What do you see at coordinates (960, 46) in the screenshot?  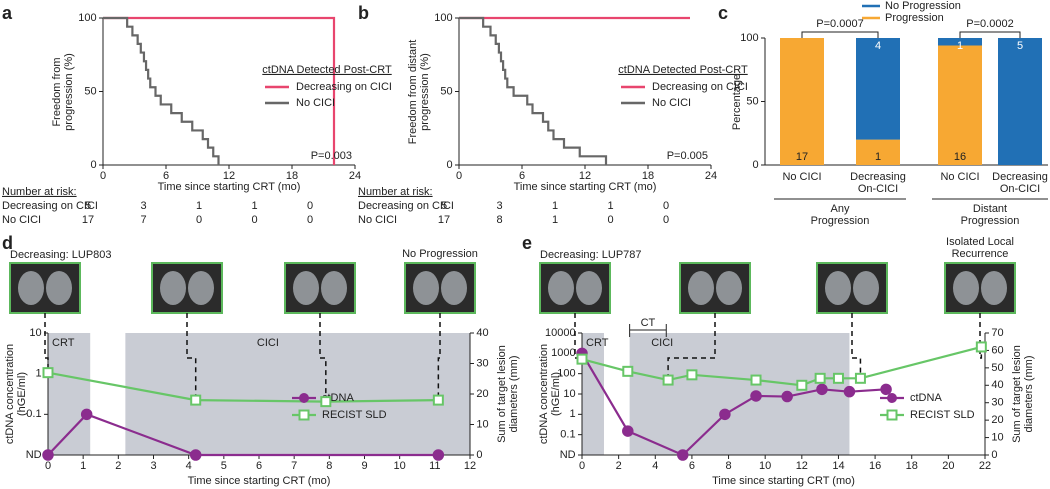 I see `count-label: 1` at bounding box center [960, 46].